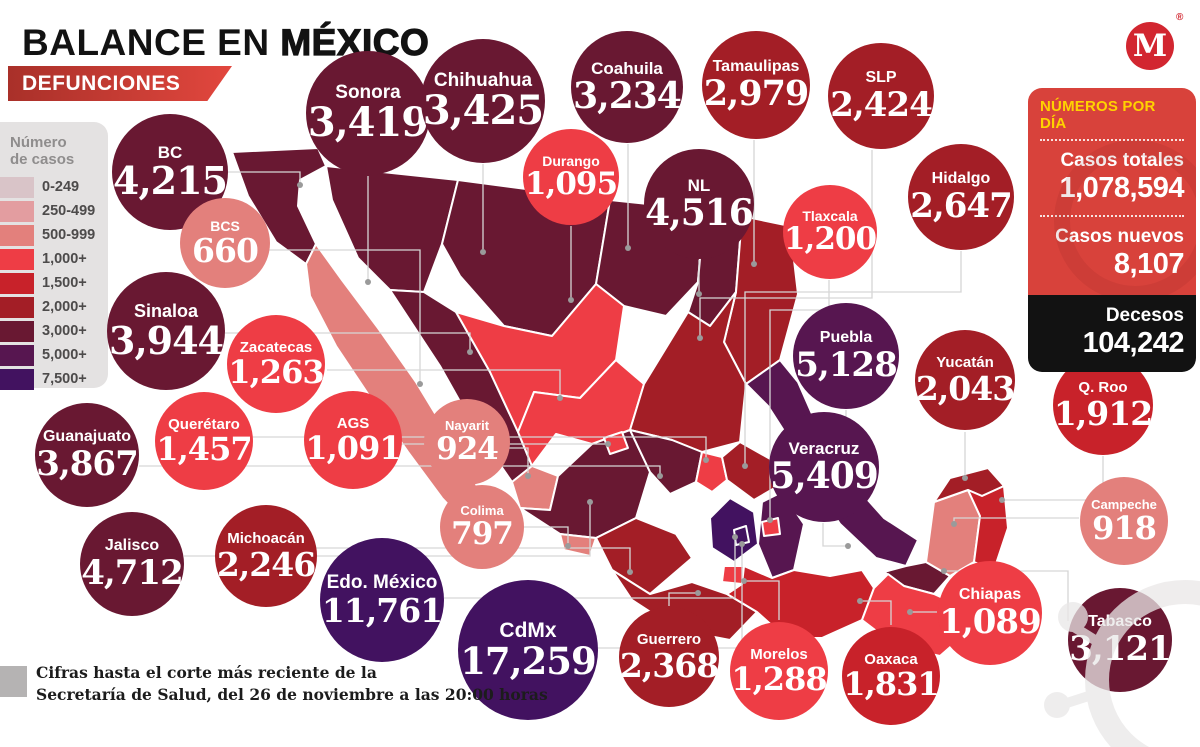 The image size is (1200, 747). I want to click on state-deaths-value: 5,409, so click(824, 476).